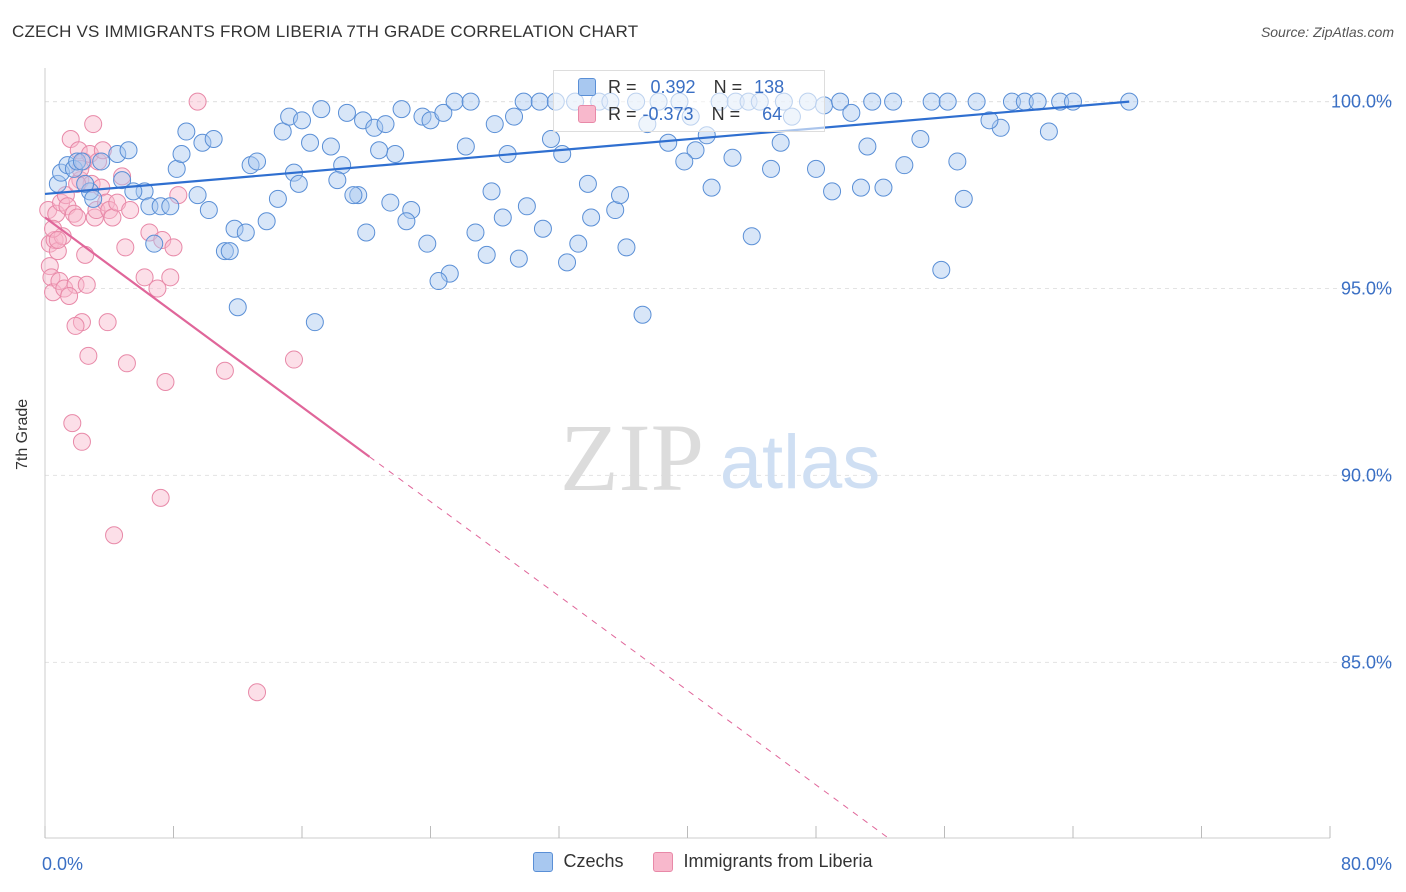 Image resolution: width=1406 pixels, height=892 pixels. Describe the element at coordinates (1366, 289) in the screenshot. I see `y-tick-label: 95.0%` at that location.